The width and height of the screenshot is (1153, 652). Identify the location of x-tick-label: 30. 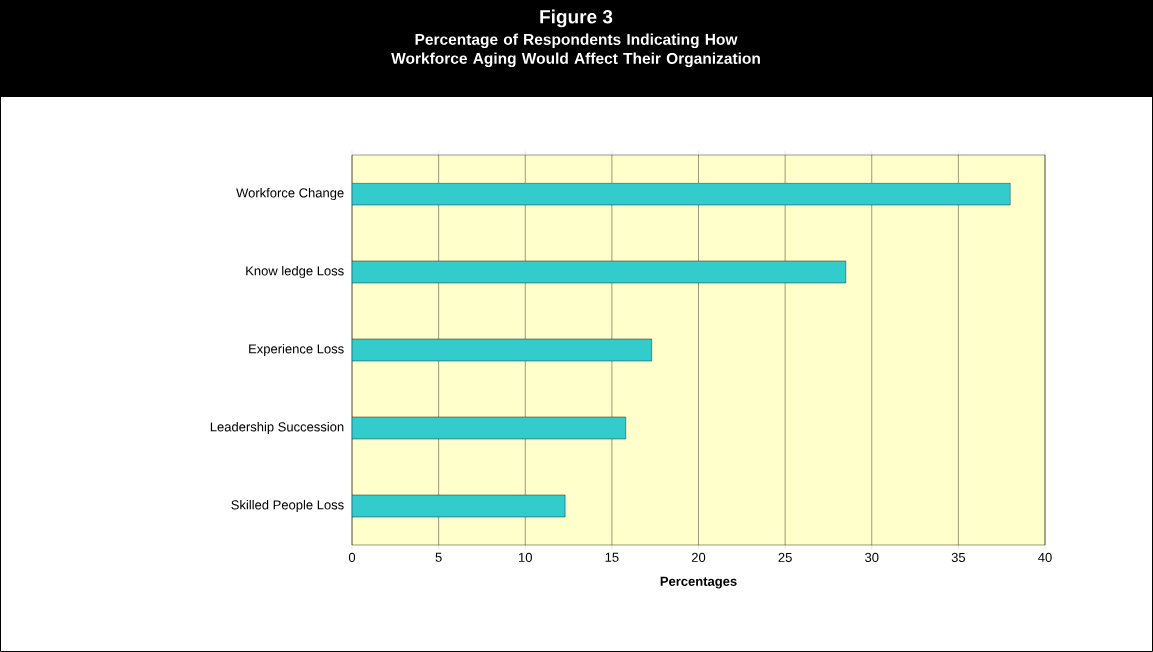
(872, 557).